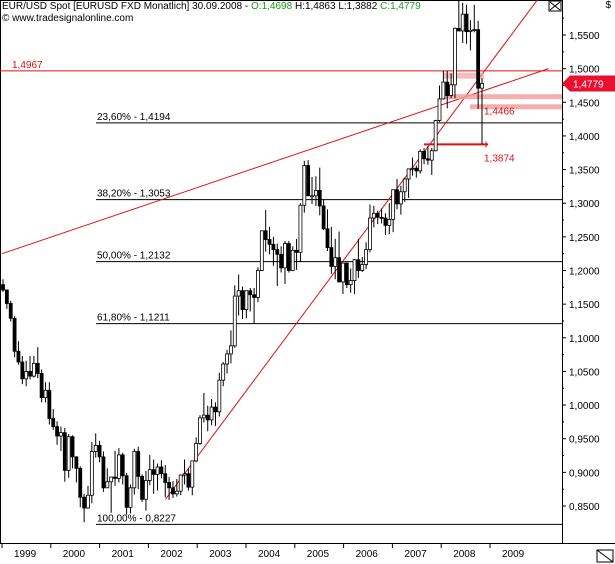  What do you see at coordinates (123, 554) in the screenshot?
I see `x-tick-label: 2001` at bounding box center [123, 554].